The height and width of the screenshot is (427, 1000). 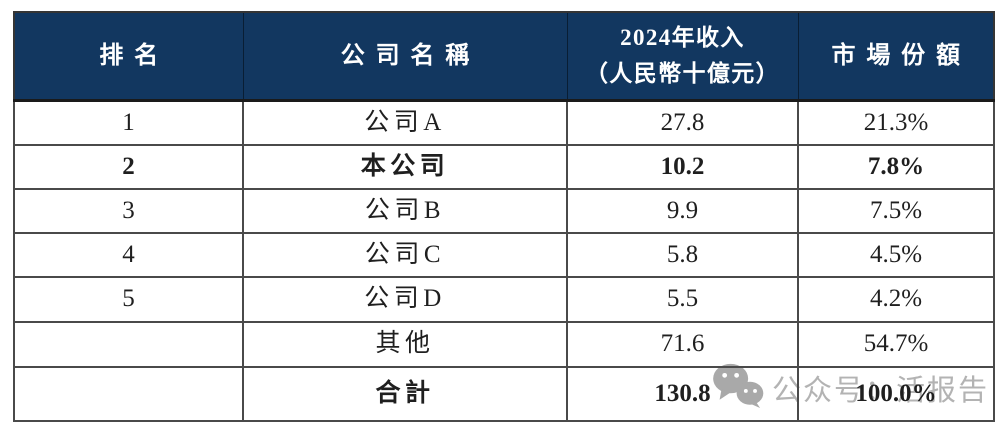 What do you see at coordinates (128, 56) in the screenshot?
I see `header-rank: 排名` at bounding box center [128, 56].